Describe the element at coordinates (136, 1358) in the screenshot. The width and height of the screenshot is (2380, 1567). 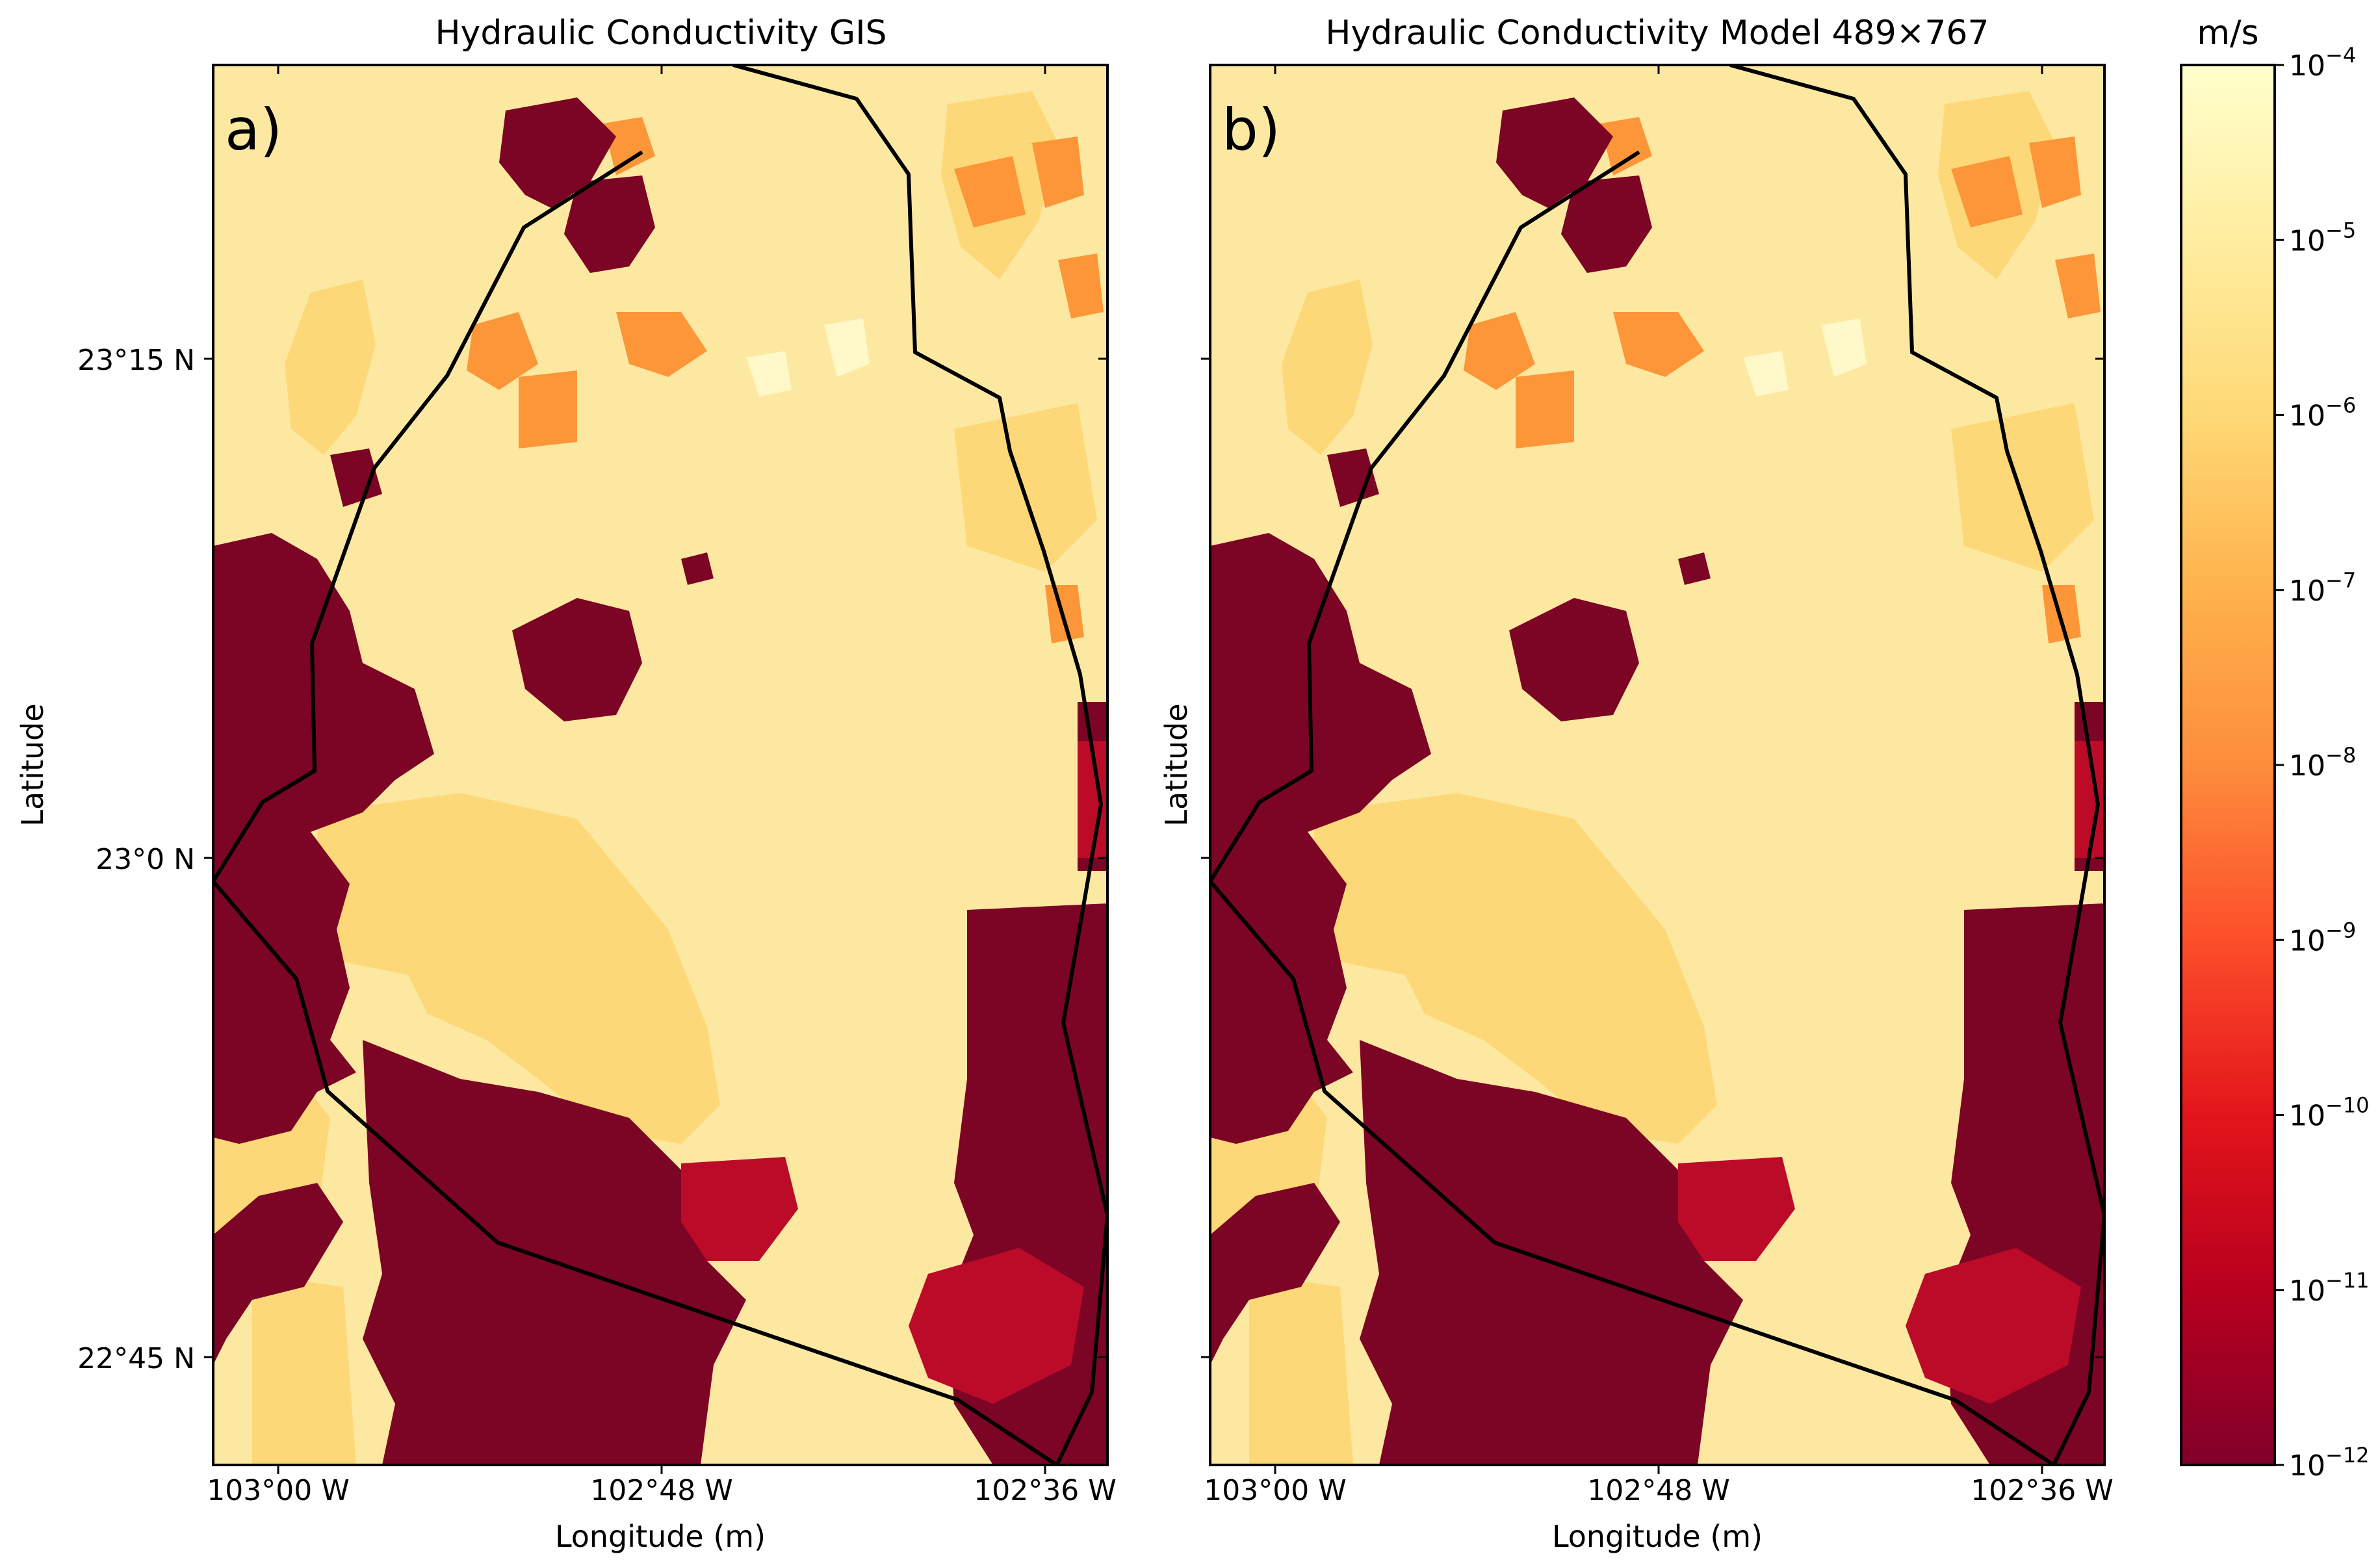
I see `panel-a-lat-tick-3: 22°45 N` at that location.